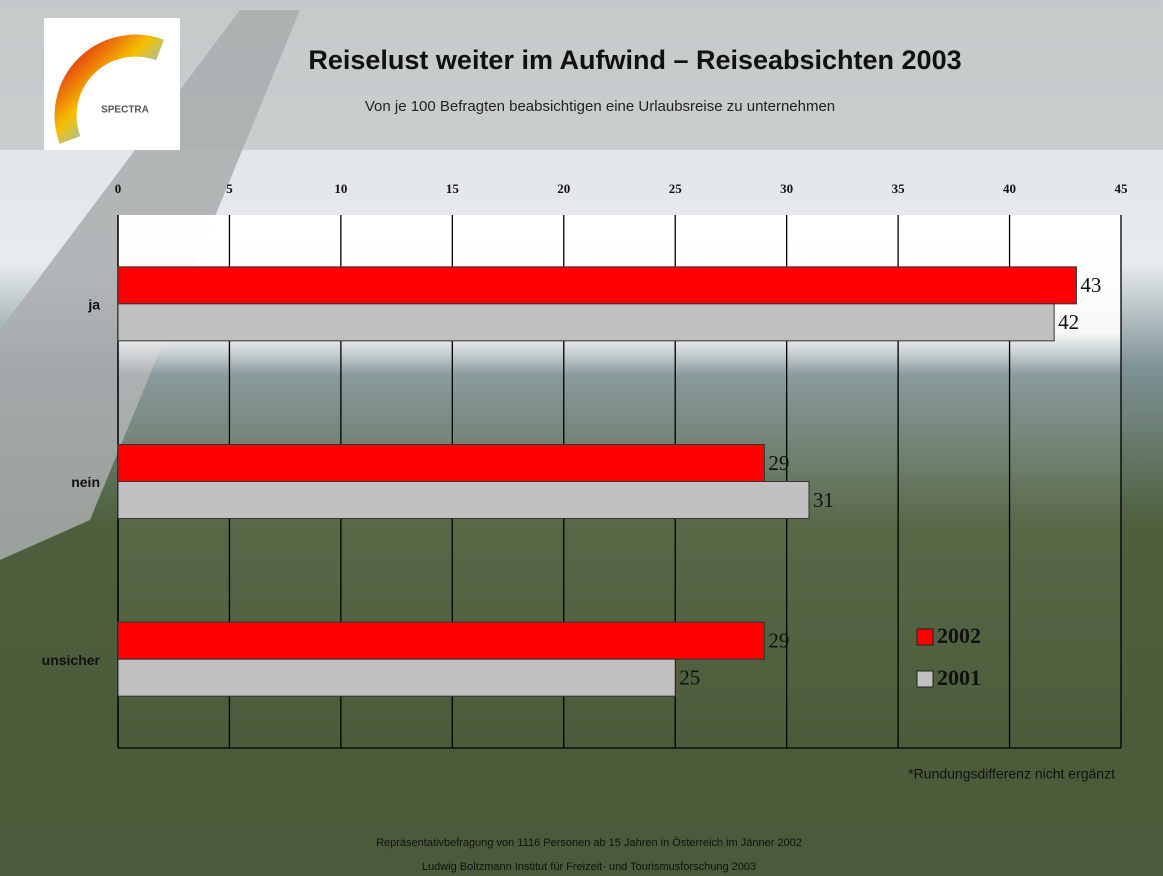  I want to click on x-tick-label: 5, so click(229, 188).